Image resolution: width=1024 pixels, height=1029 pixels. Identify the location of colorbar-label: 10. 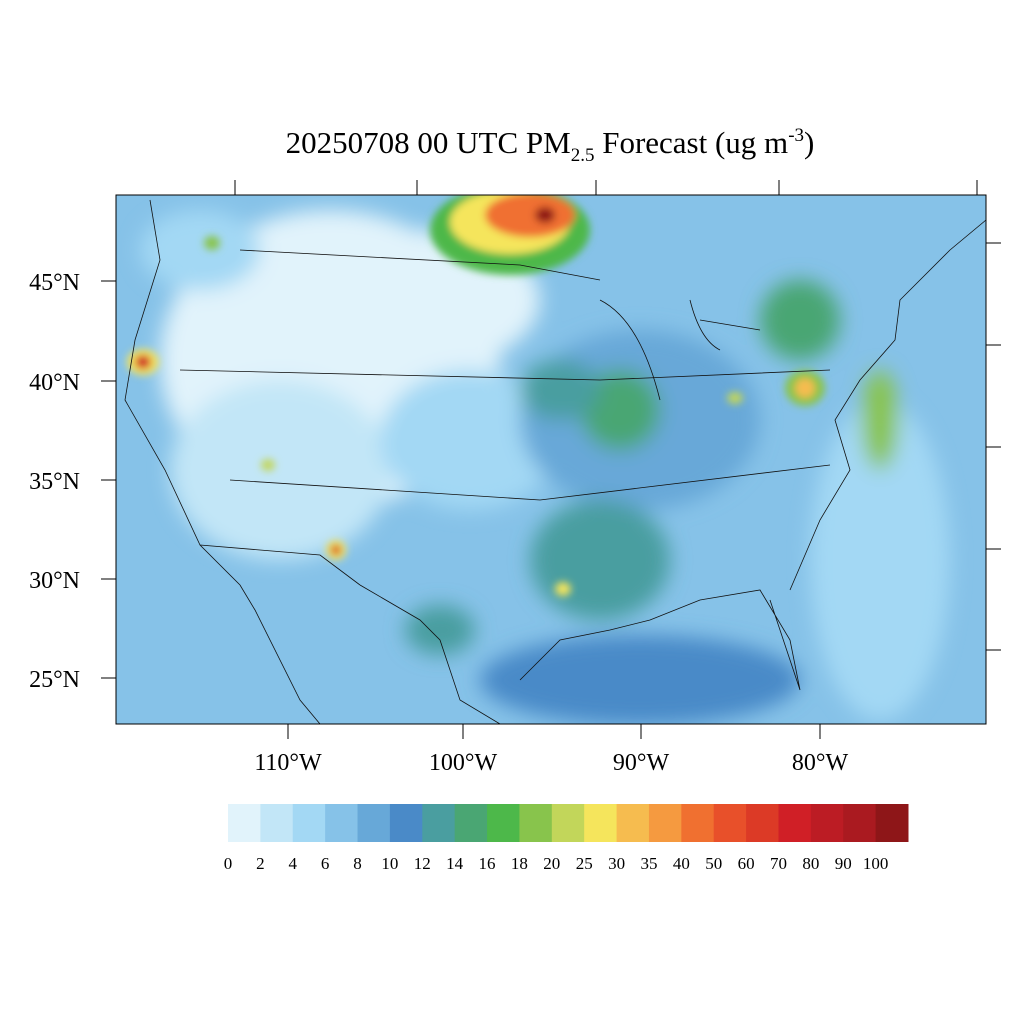
(389, 863).